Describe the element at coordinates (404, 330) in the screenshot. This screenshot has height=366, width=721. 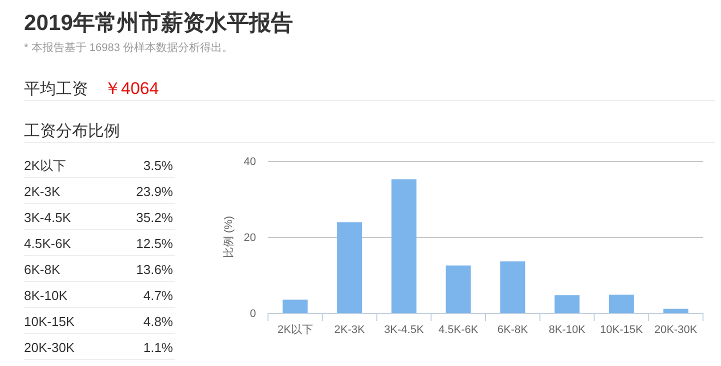
I see `x-tick-label: 3K-4.5K` at that location.